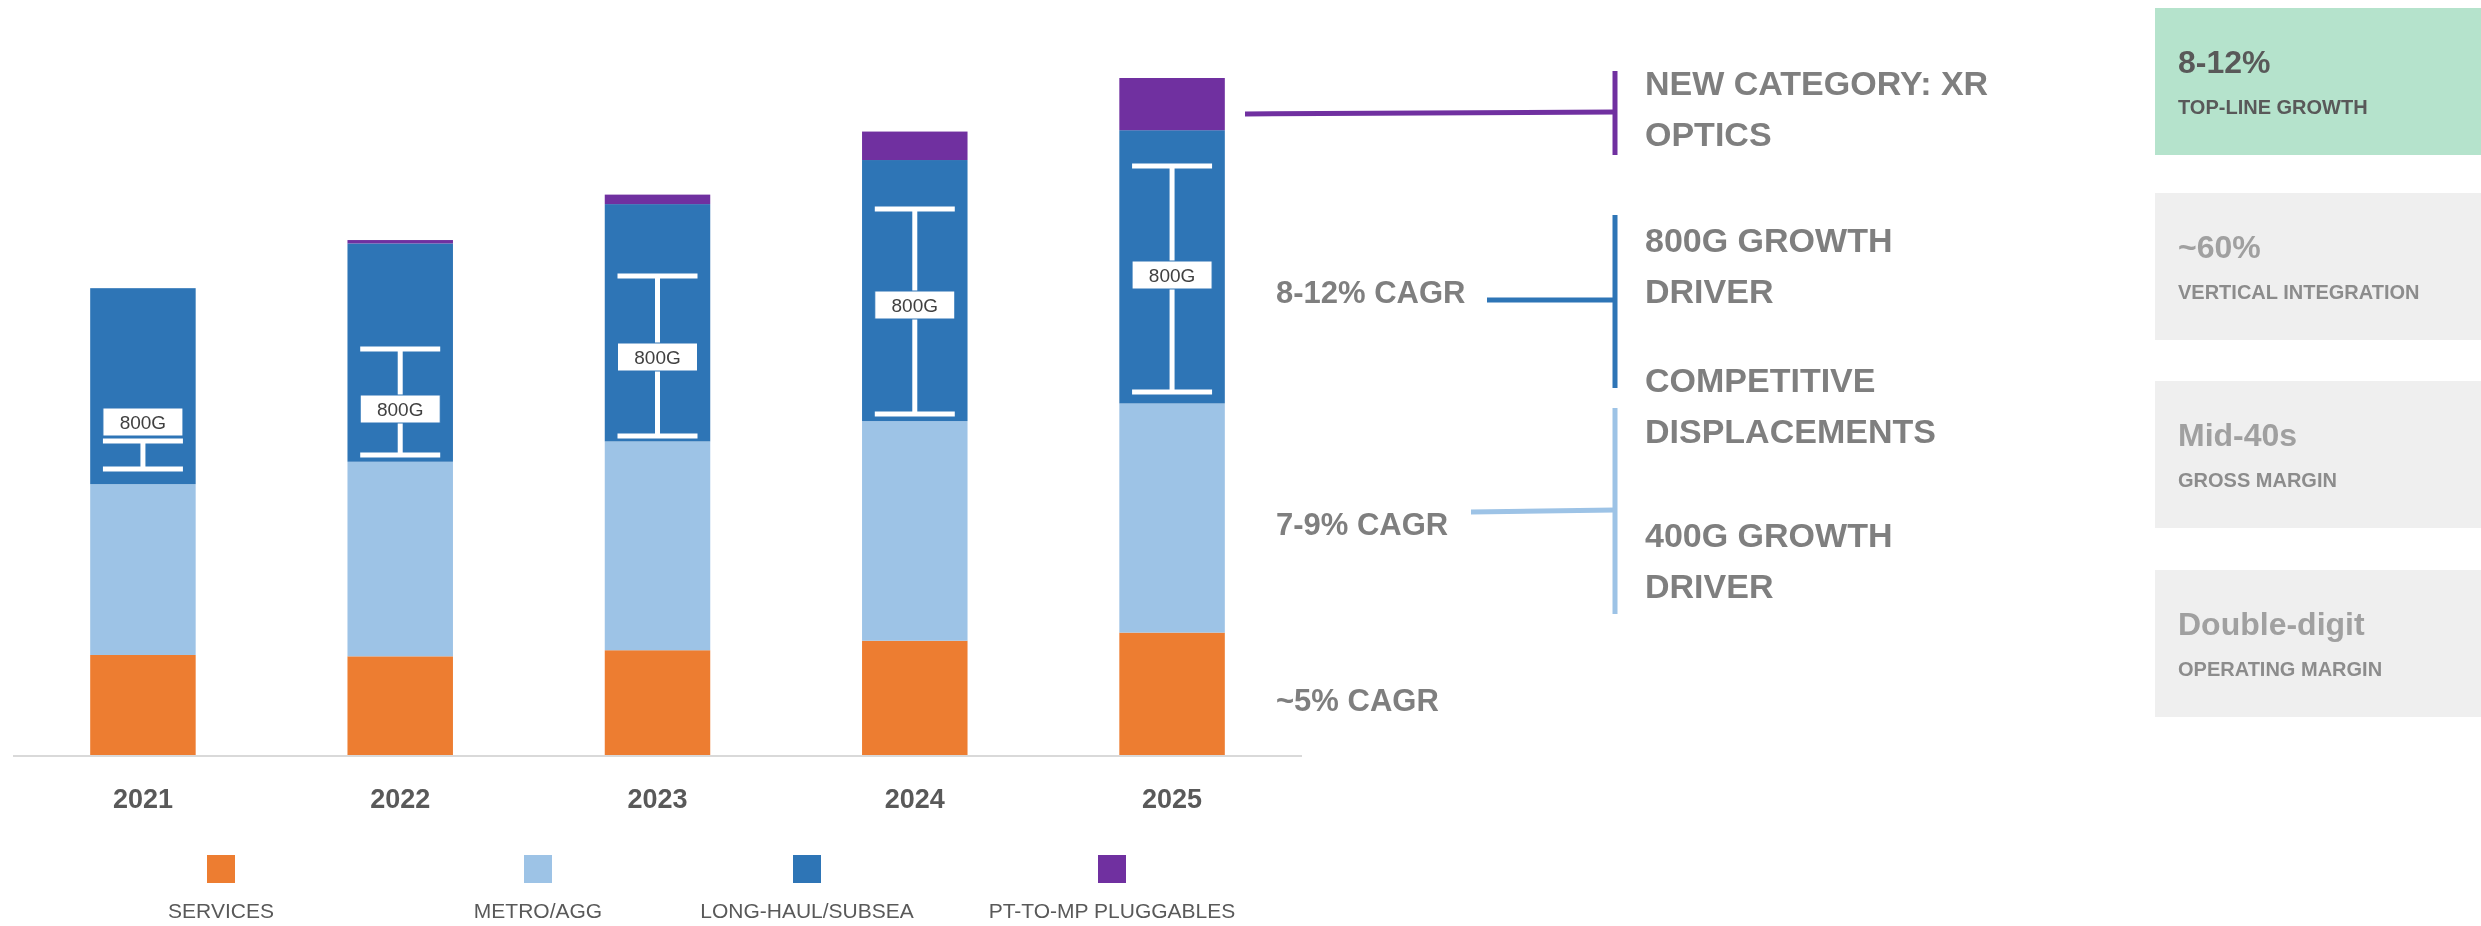  Describe the element at coordinates (1769, 265) in the screenshot. I see `text: 800G GROWTH DRIVER` at that location.